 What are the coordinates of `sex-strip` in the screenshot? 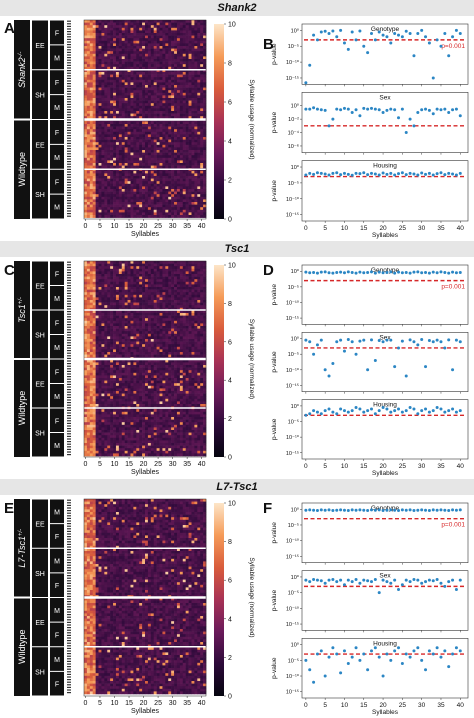 It's located at (57, 371).